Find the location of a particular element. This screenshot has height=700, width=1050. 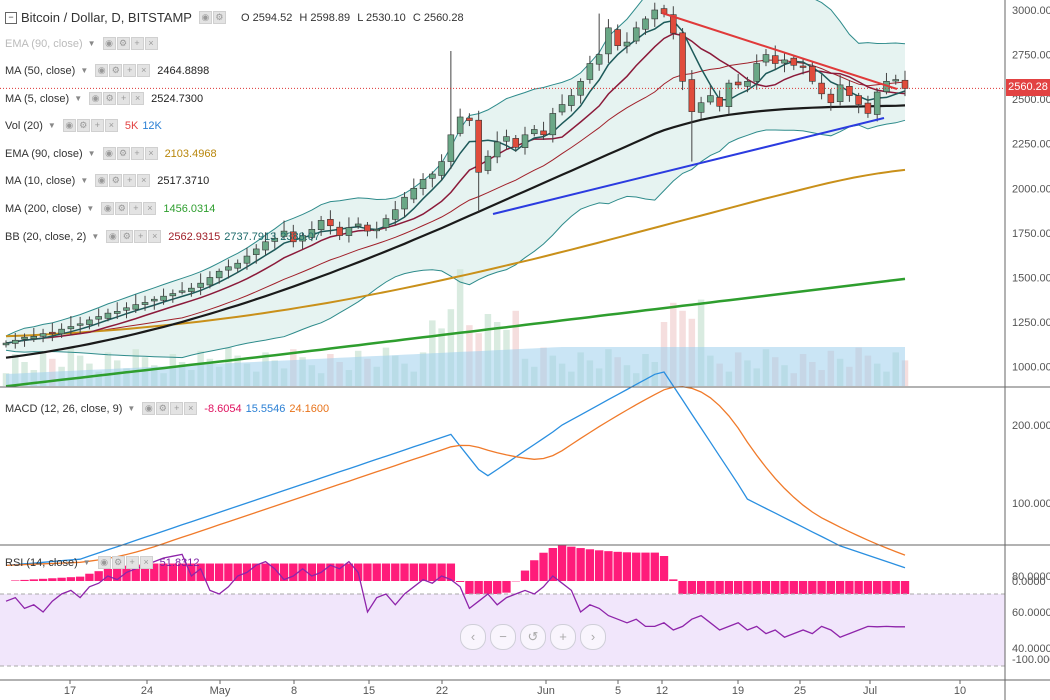

resistance-trendline is located at coordinates (779, 51).